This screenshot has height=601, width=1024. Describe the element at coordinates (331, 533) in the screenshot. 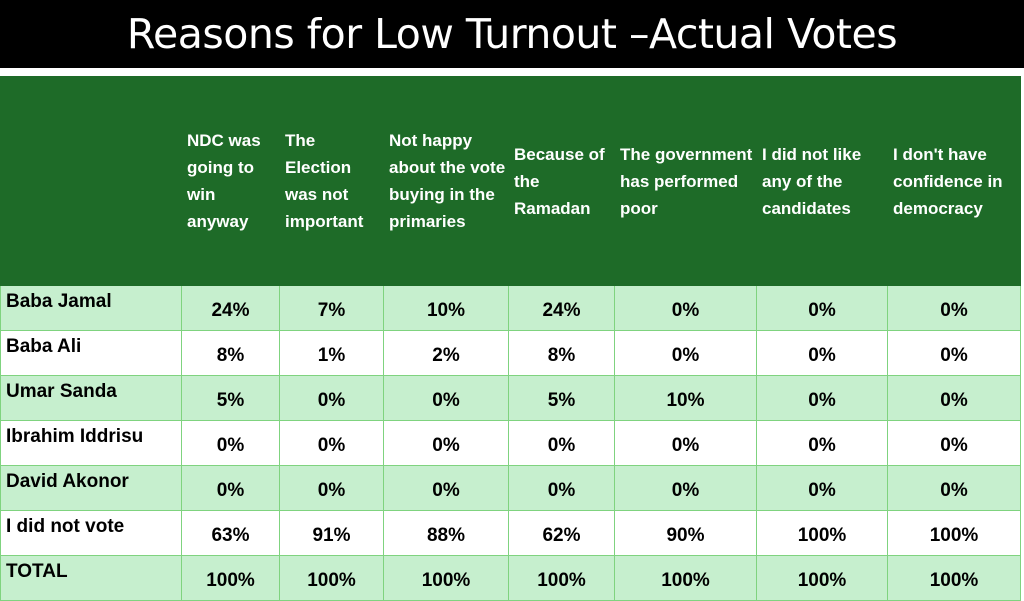

I see `table-cell: 91%` at that location.